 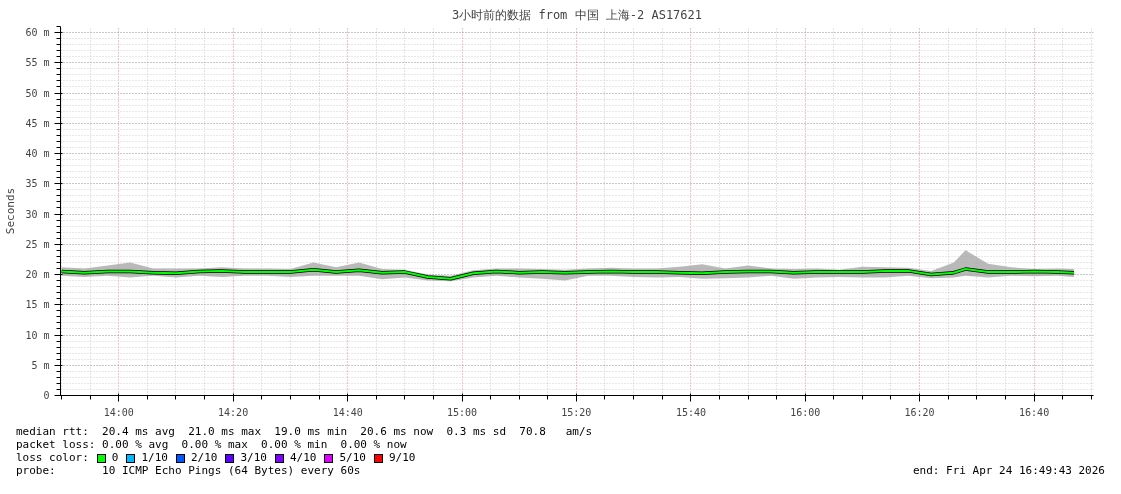 What do you see at coordinates (37, 335) in the screenshot?
I see `y-tick-label: 10 m` at bounding box center [37, 335].